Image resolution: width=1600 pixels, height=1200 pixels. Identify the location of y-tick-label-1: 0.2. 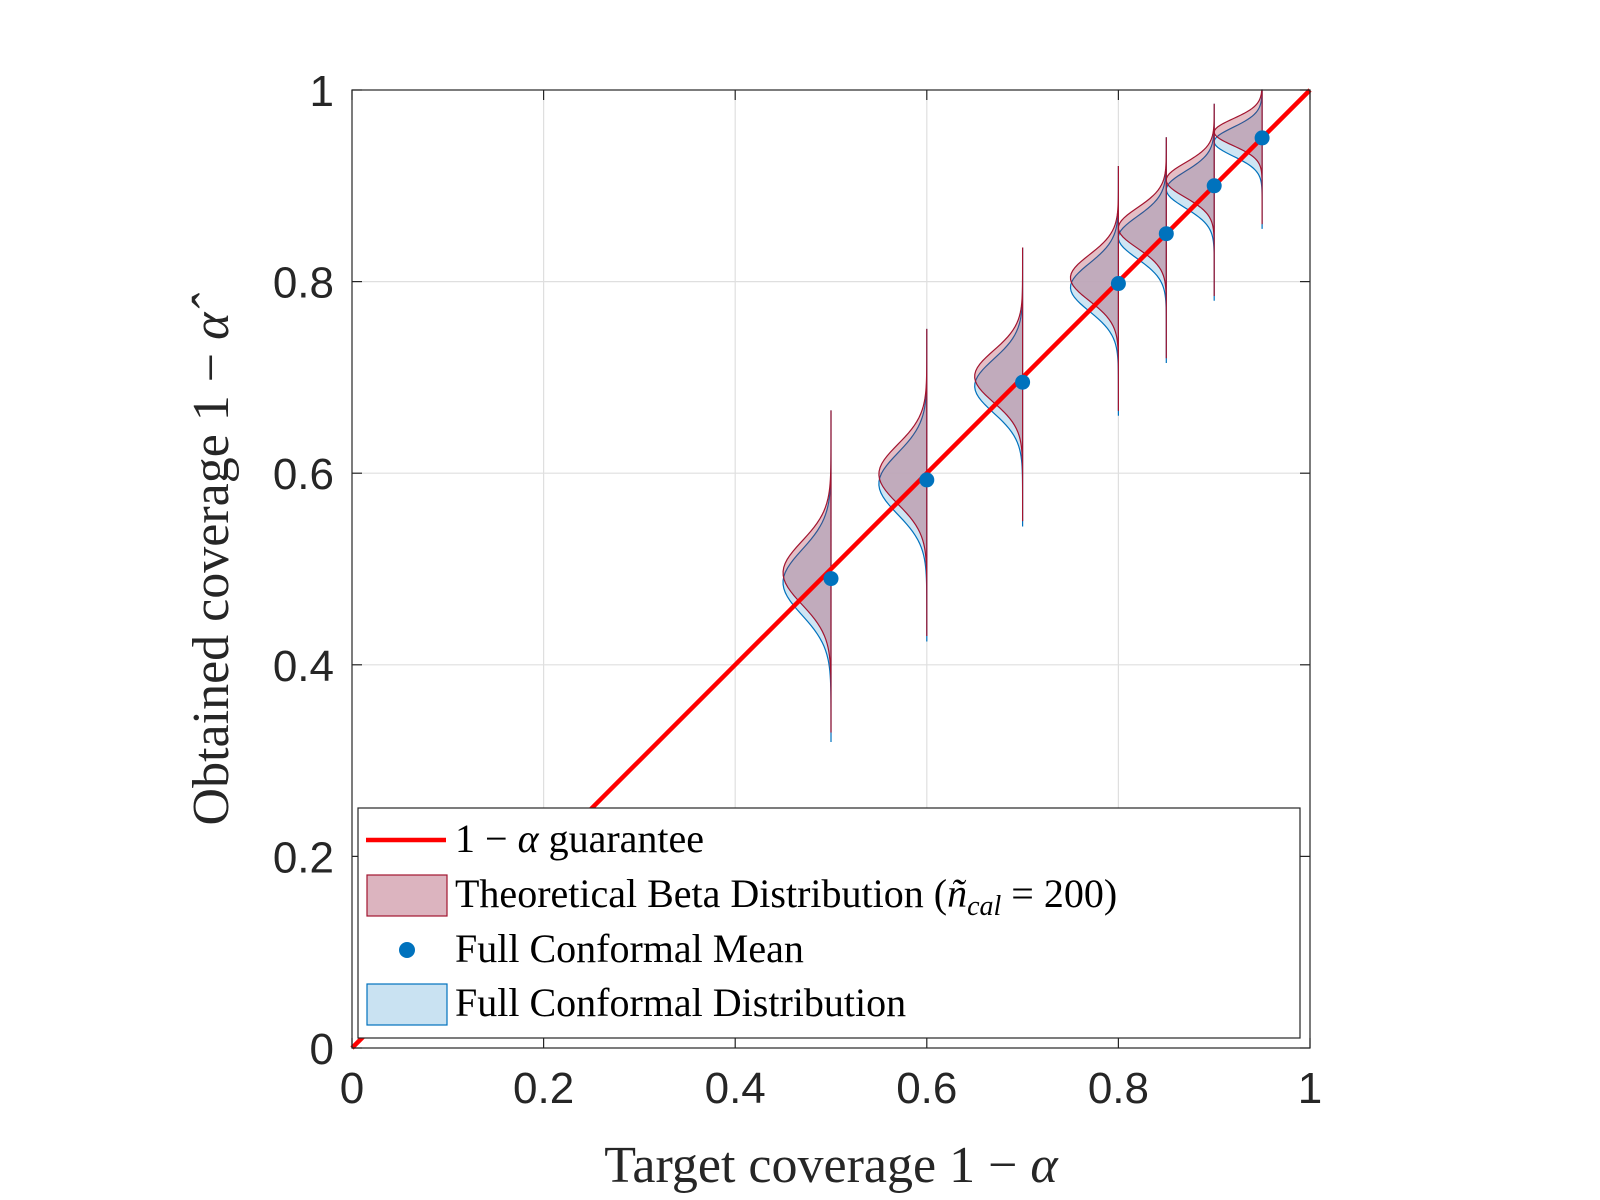
(303, 857).